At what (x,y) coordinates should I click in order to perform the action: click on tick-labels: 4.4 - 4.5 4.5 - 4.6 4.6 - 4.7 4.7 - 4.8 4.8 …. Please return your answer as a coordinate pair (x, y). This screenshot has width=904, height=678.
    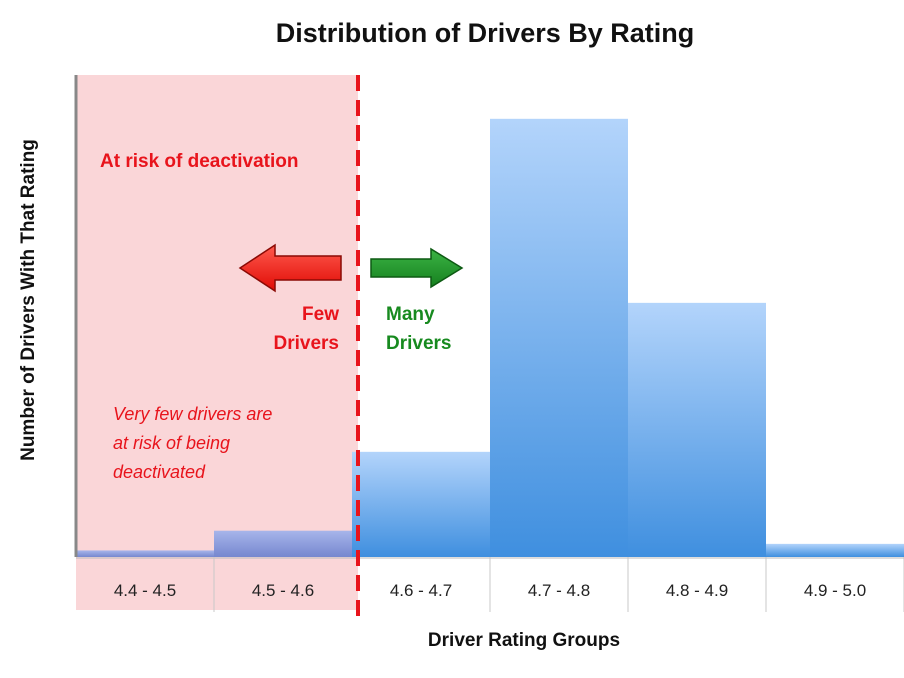
    Looking at the image, I should click on (490, 590).